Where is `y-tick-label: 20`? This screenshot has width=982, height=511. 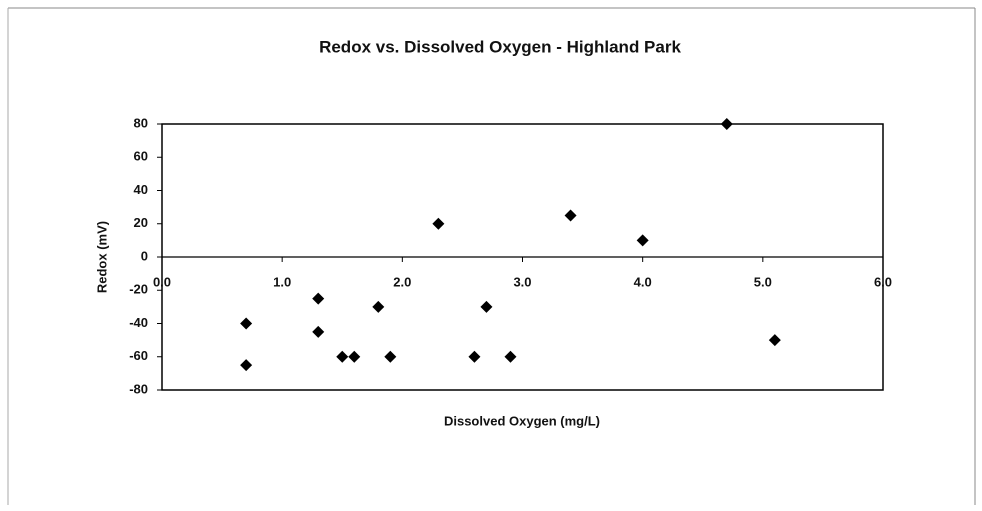
y-tick-label: 20 is located at coordinates (141, 222).